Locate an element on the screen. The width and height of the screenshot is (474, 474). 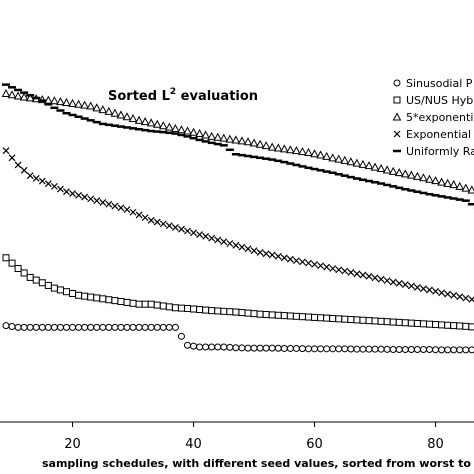
chart-title: Sorted L2 evaluation is located at coordinates (183, 95).